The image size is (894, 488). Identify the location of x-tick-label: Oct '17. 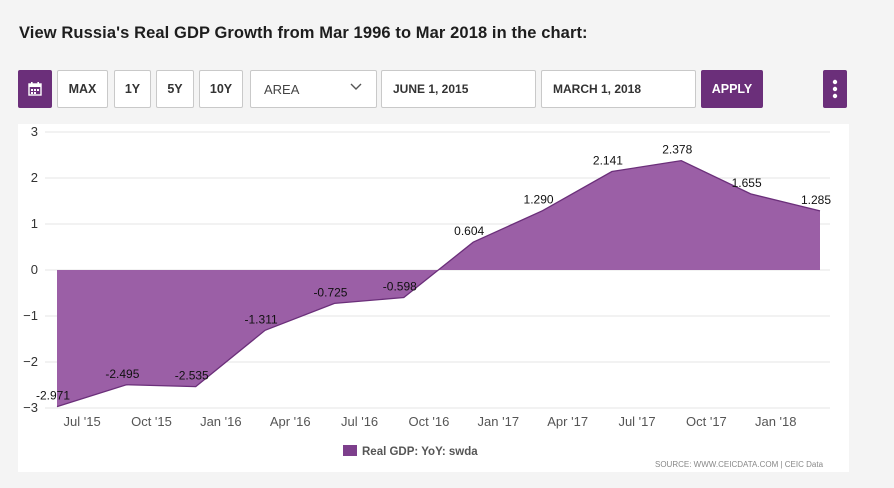
(706, 421).